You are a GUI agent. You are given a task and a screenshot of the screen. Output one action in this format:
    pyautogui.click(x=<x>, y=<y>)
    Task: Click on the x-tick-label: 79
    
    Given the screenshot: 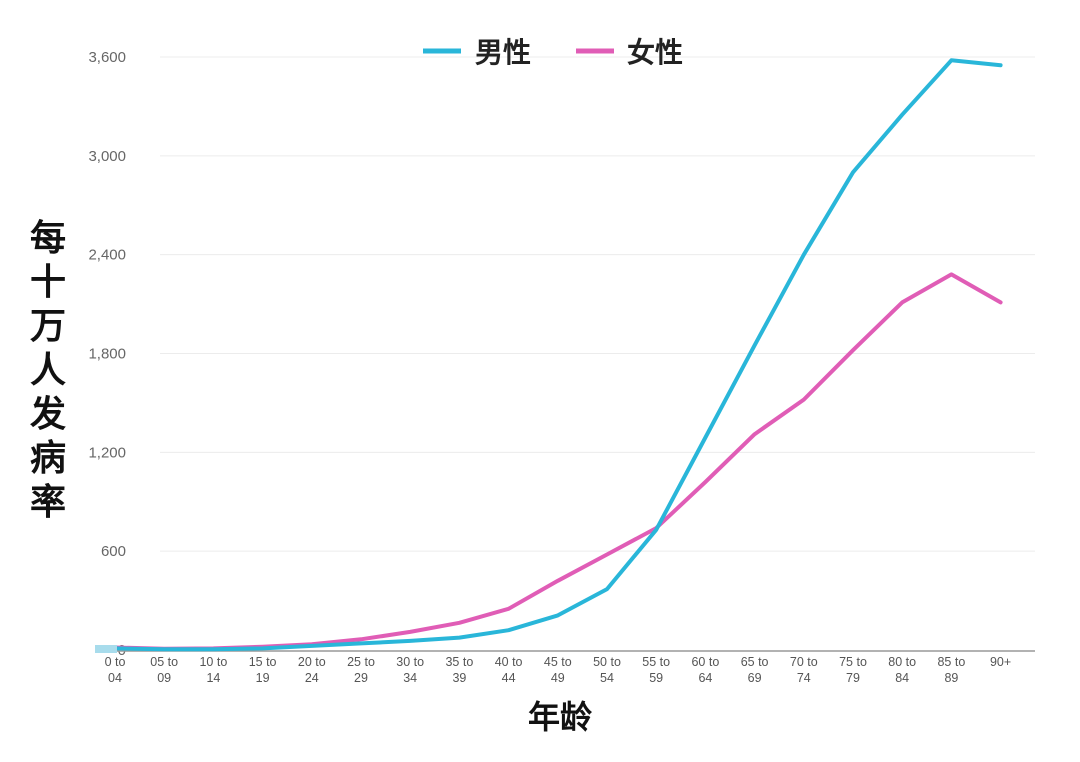 What is the action you would take?
    pyautogui.click(x=853, y=678)
    